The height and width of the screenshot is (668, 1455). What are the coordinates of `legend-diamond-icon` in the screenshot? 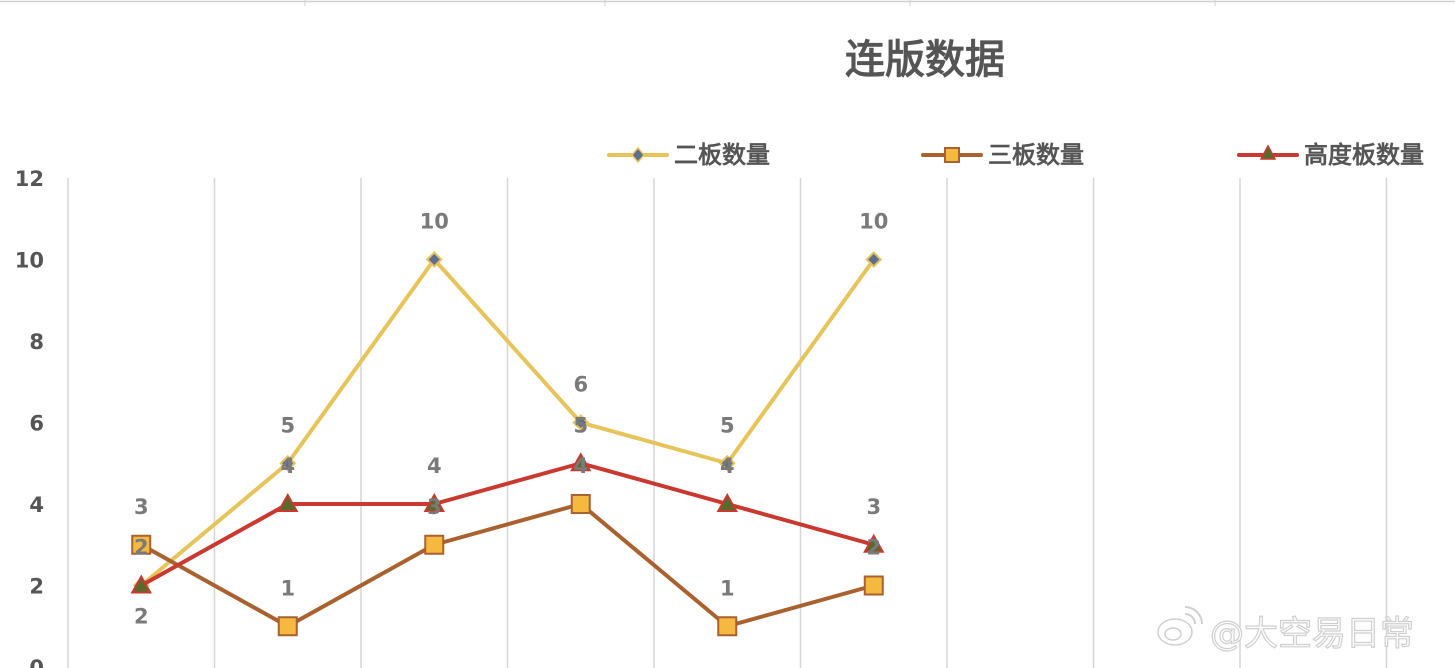 It's located at (638, 155).